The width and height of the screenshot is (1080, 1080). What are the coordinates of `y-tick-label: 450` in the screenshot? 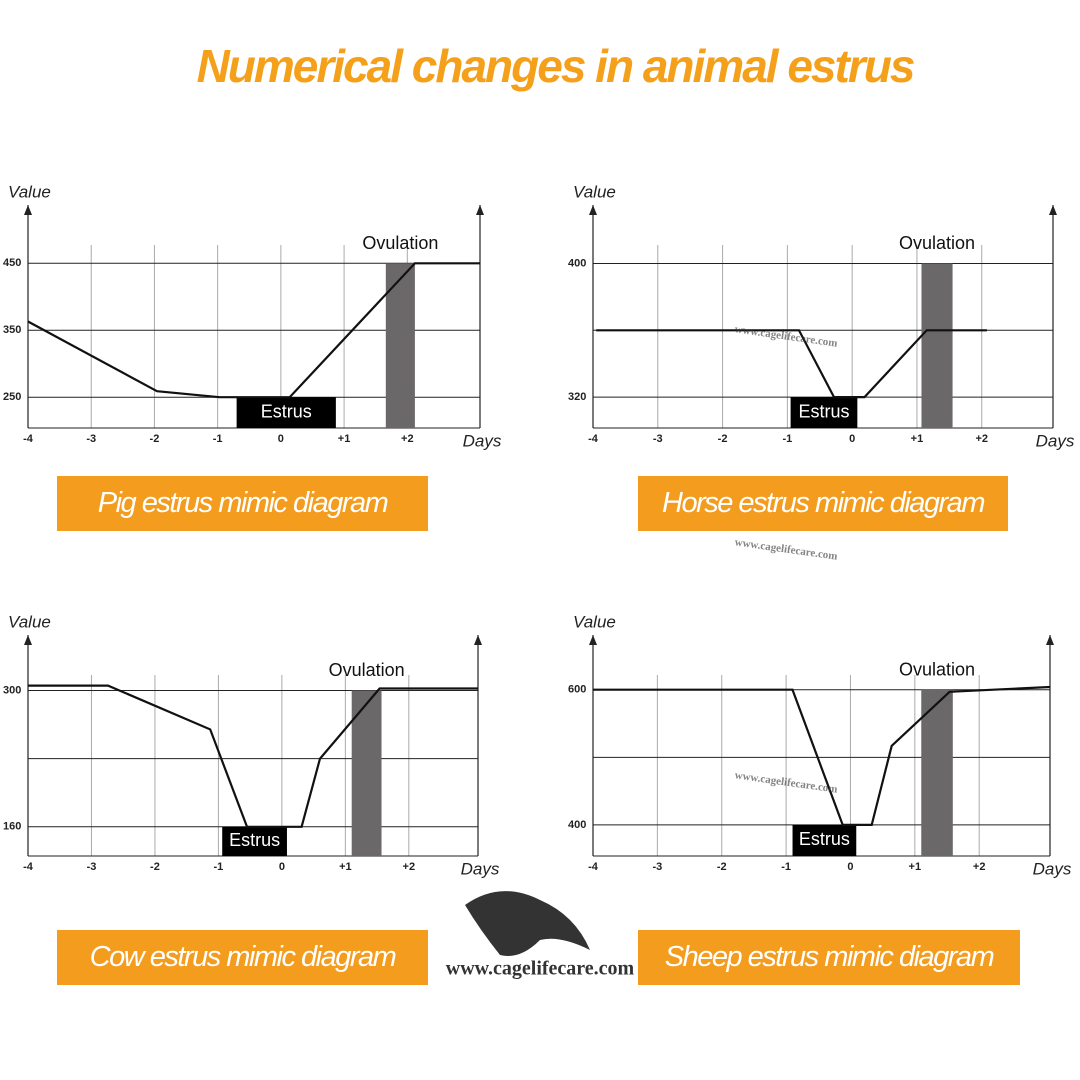 It's located at (12, 263).